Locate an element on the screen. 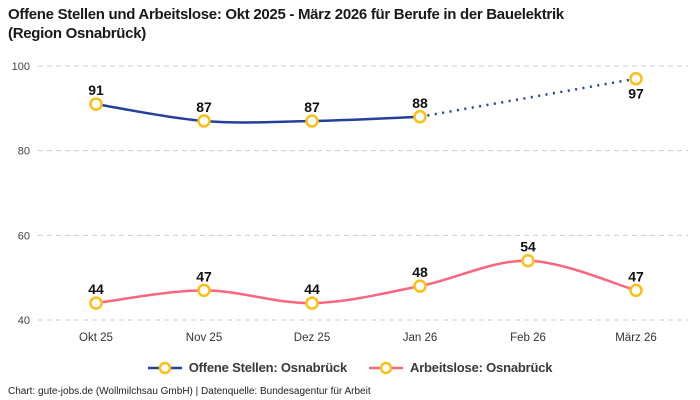 The image size is (700, 400). x-tick-label: Jan 26 is located at coordinates (420, 338).